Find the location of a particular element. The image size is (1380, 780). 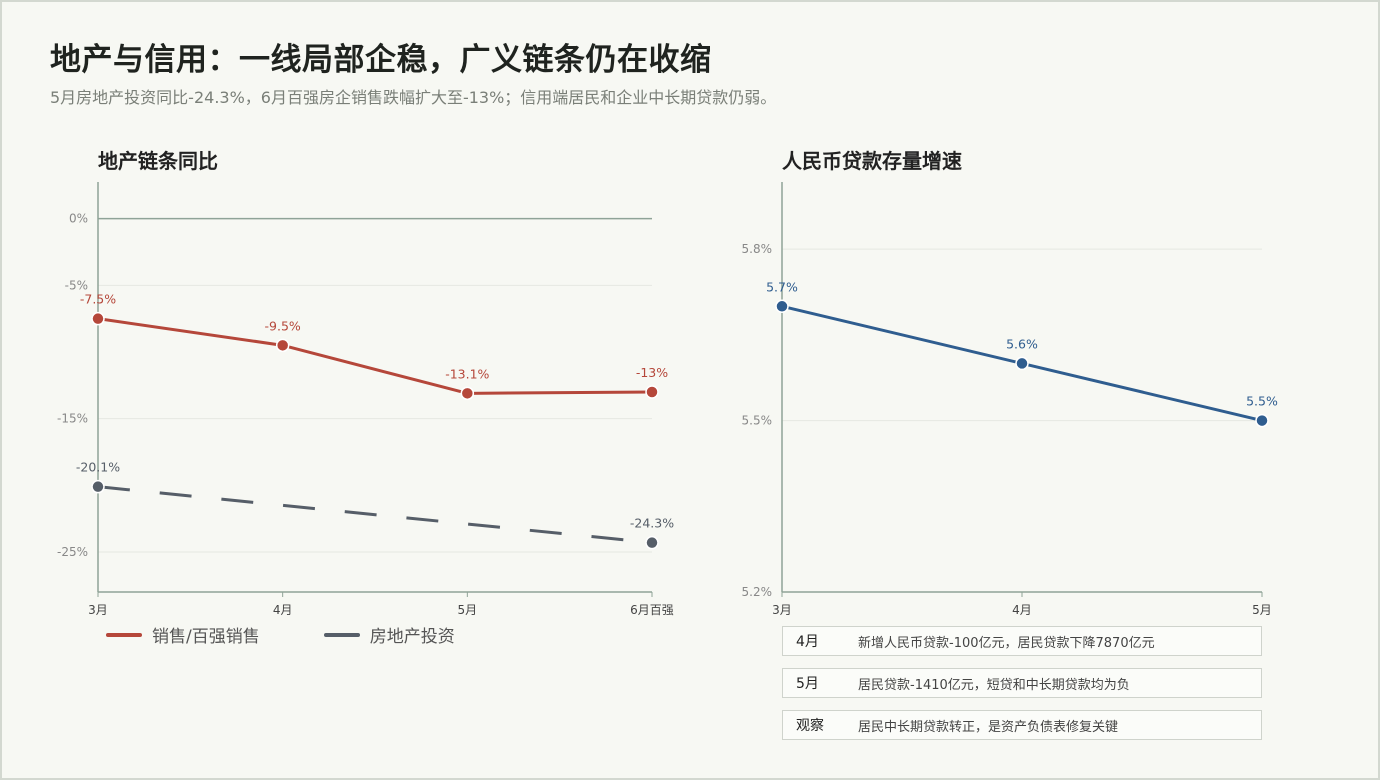

data-label: 5.5% is located at coordinates (1262, 401).